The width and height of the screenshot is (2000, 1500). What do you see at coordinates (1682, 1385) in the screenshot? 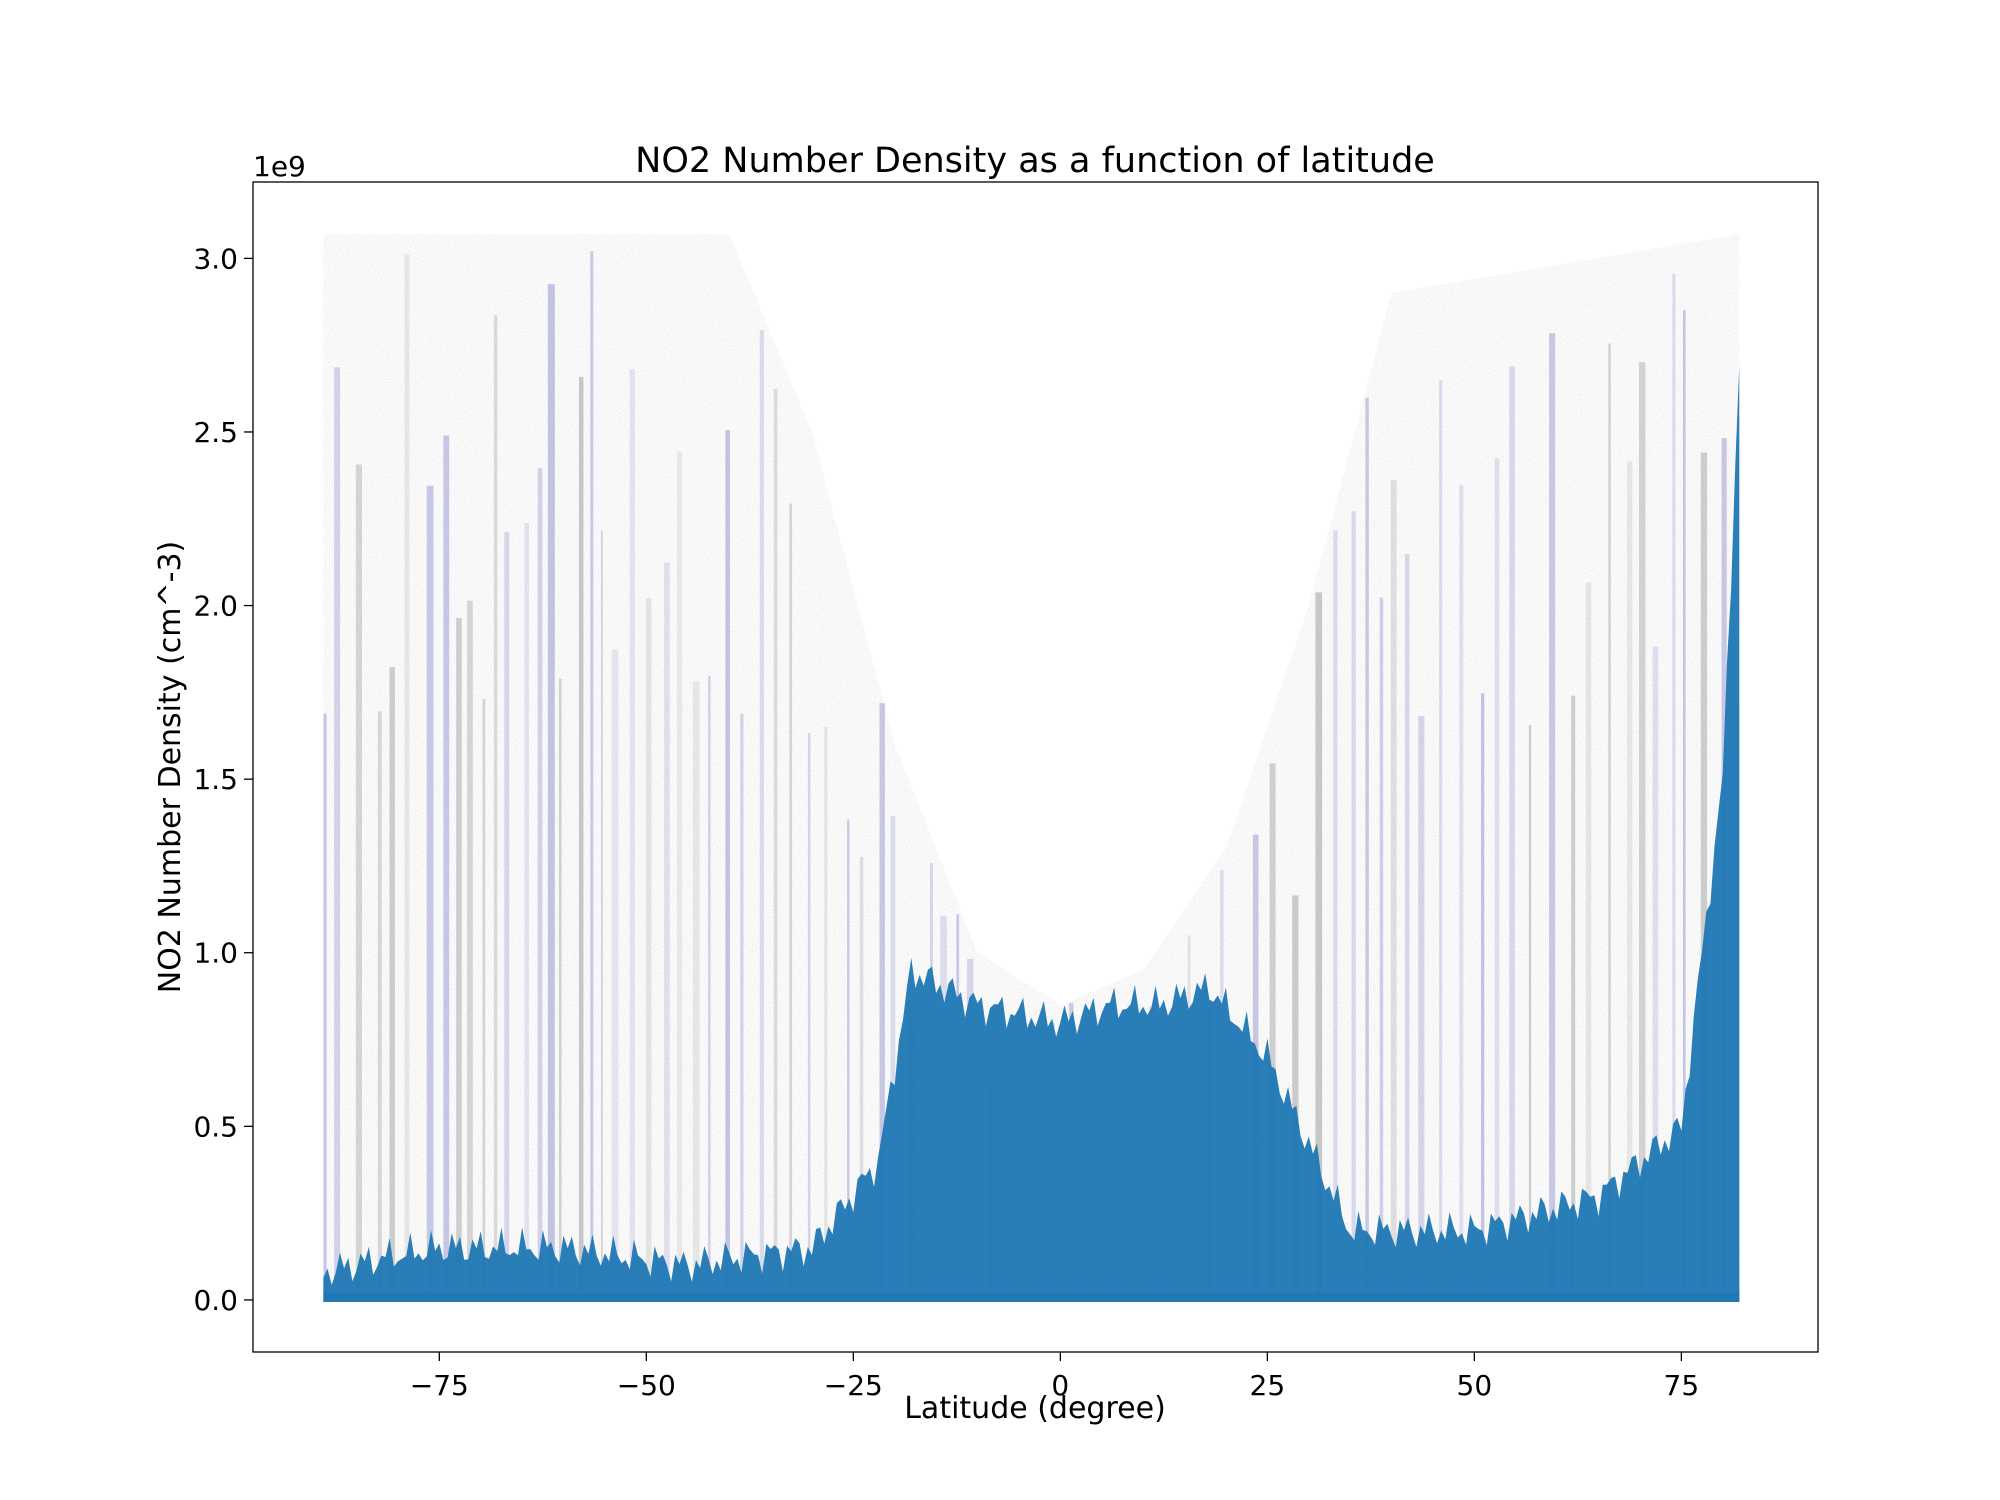
I see `x-tick-label: 75` at bounding box center [1682, 1385].